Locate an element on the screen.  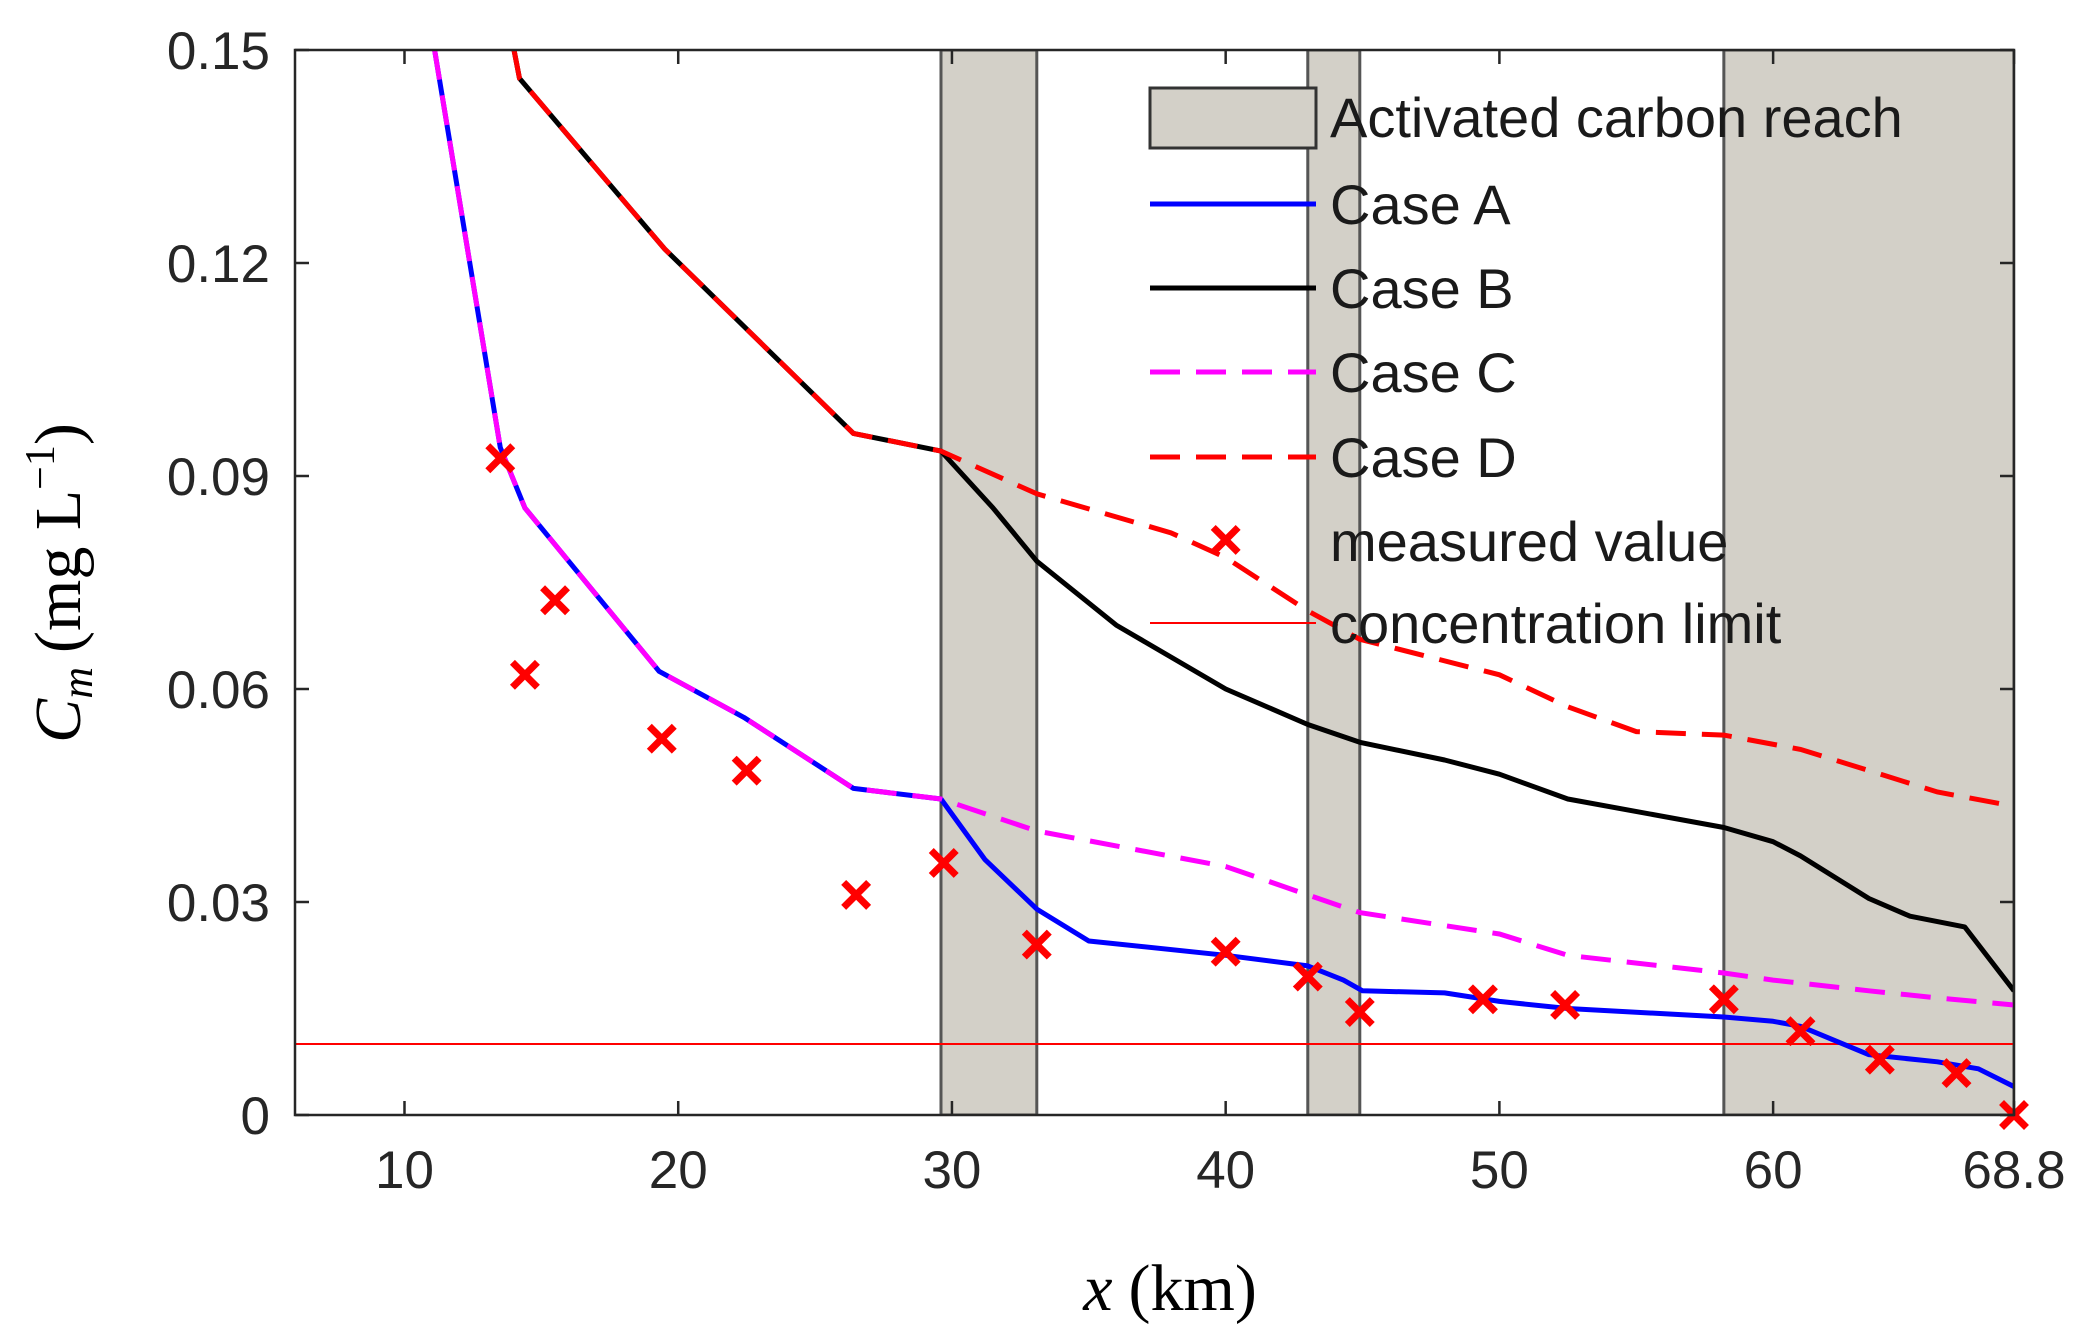
y-tick-label: 0.15 is located at coordinates (218, 51).